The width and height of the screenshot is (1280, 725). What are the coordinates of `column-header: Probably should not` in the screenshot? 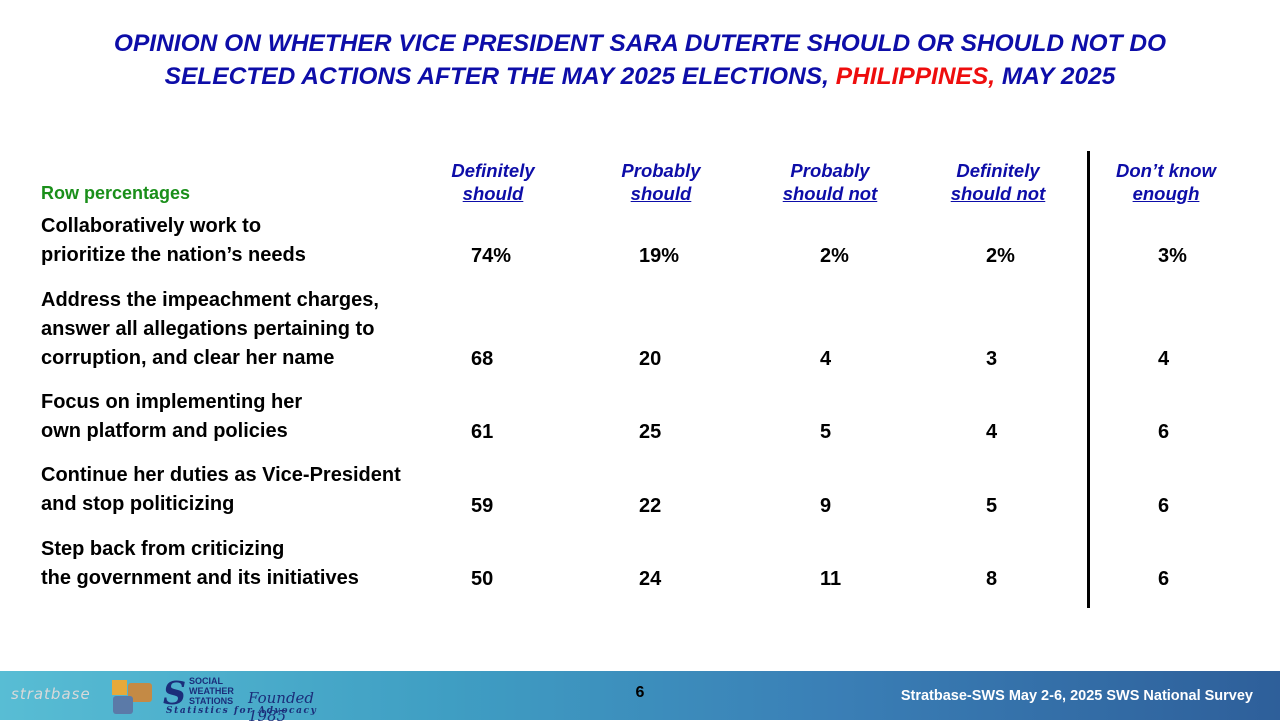 It's located at (830, 182).